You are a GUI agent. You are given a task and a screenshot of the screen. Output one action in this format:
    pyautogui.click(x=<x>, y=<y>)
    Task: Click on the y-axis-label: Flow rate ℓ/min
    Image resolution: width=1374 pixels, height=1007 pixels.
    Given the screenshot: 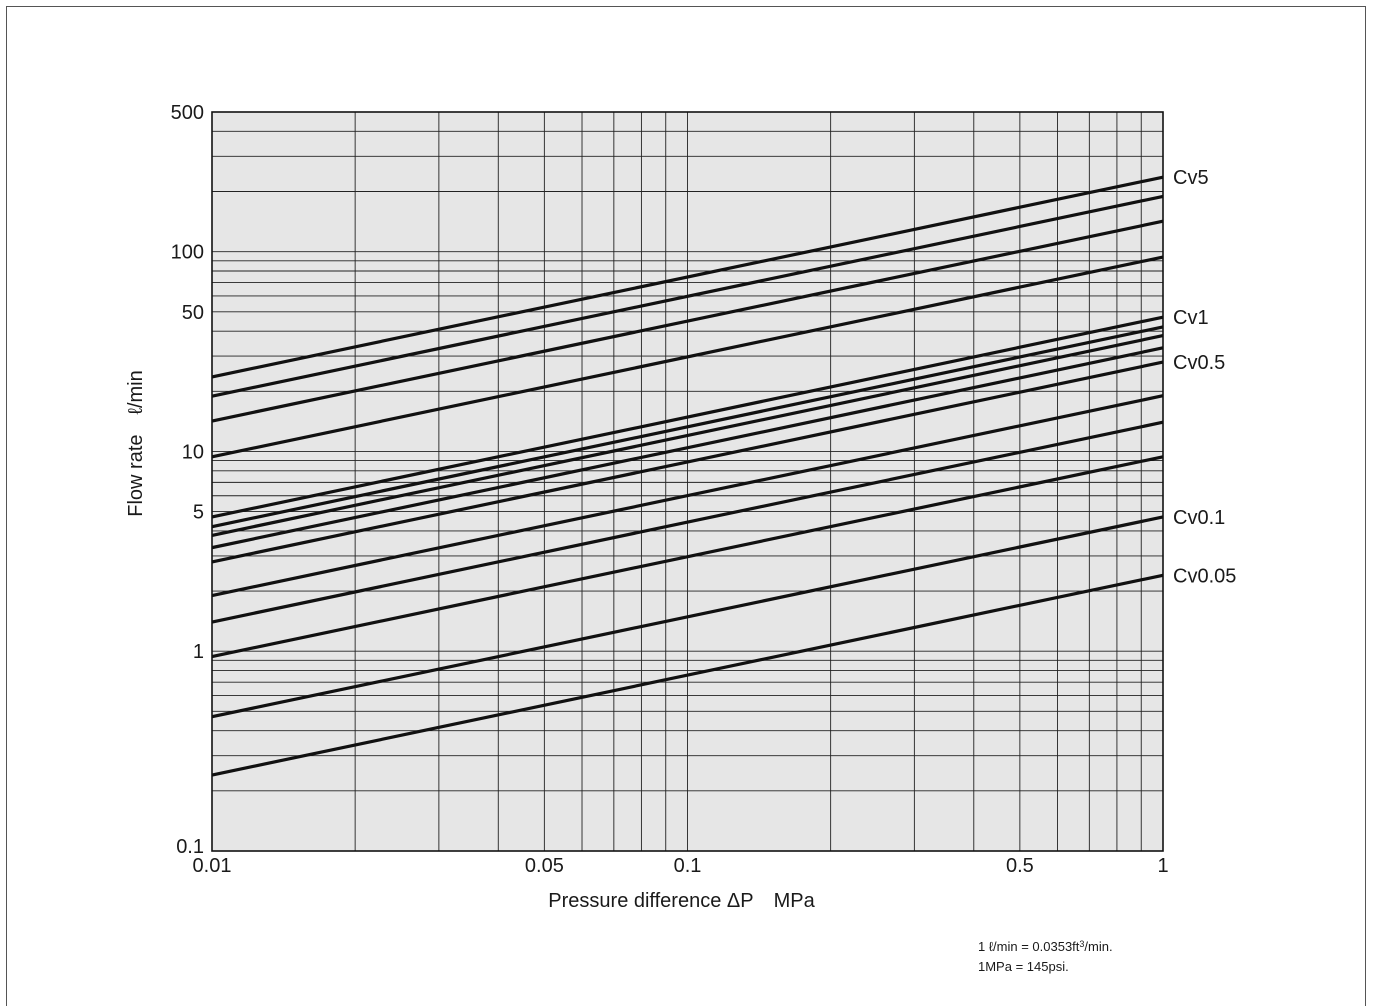 What is the action you would take?
    pyautogui.click(x=136, y=443)
    